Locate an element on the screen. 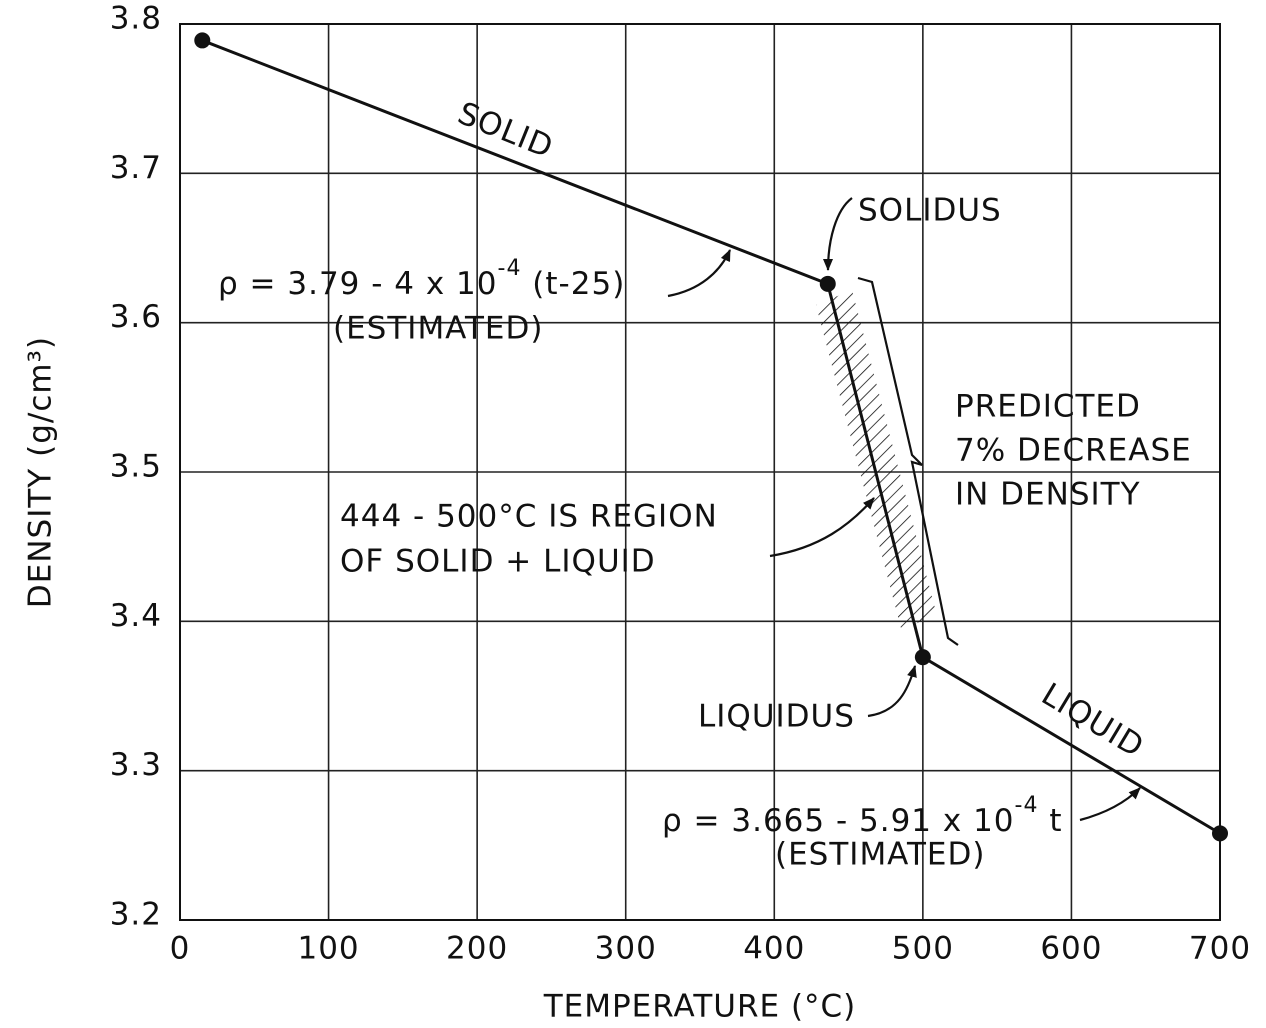 This screenshot has height=1028, width=1266. liquid-equation: ρ = 3.665 - 5.91 x 10-4 t is located at coordinates (862, 816).